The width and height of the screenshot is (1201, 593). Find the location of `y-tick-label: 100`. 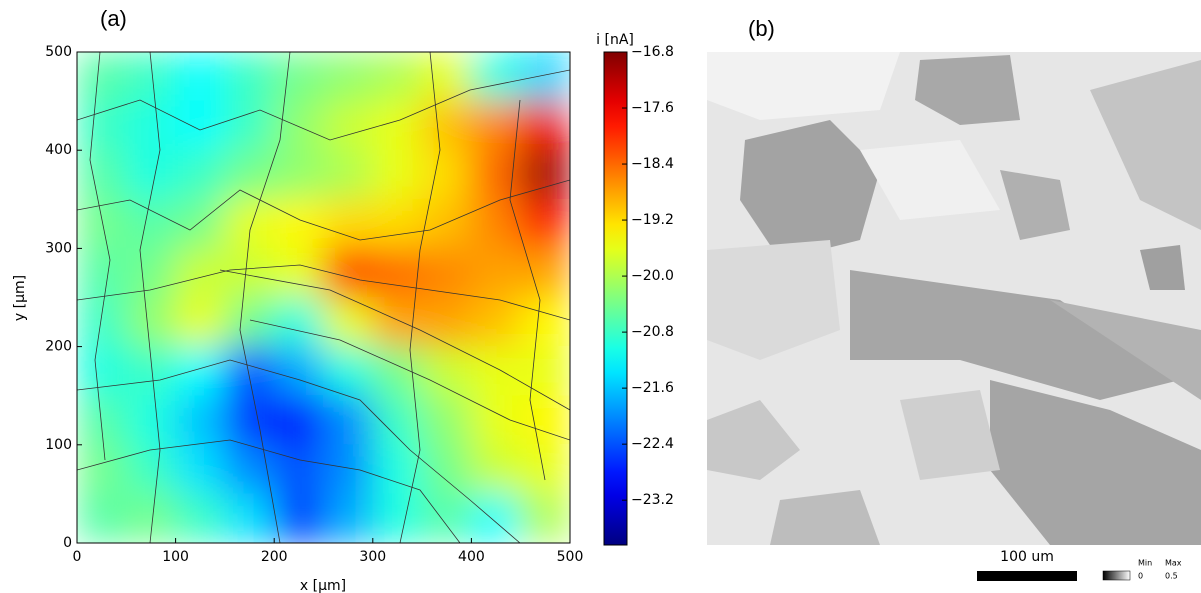

y-tick-label: 100 is located at coordinates (58, 445).